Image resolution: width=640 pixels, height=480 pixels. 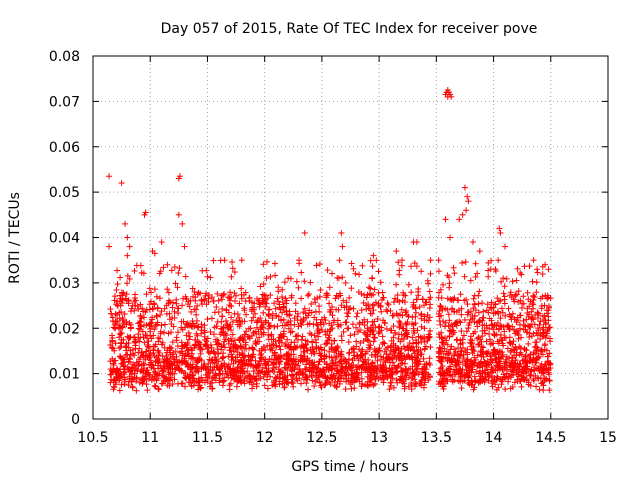 What do you see at coordinates (150, 438) in the screenshot?
I see `x-tick-label: 11` at bounding box center [150, 438].